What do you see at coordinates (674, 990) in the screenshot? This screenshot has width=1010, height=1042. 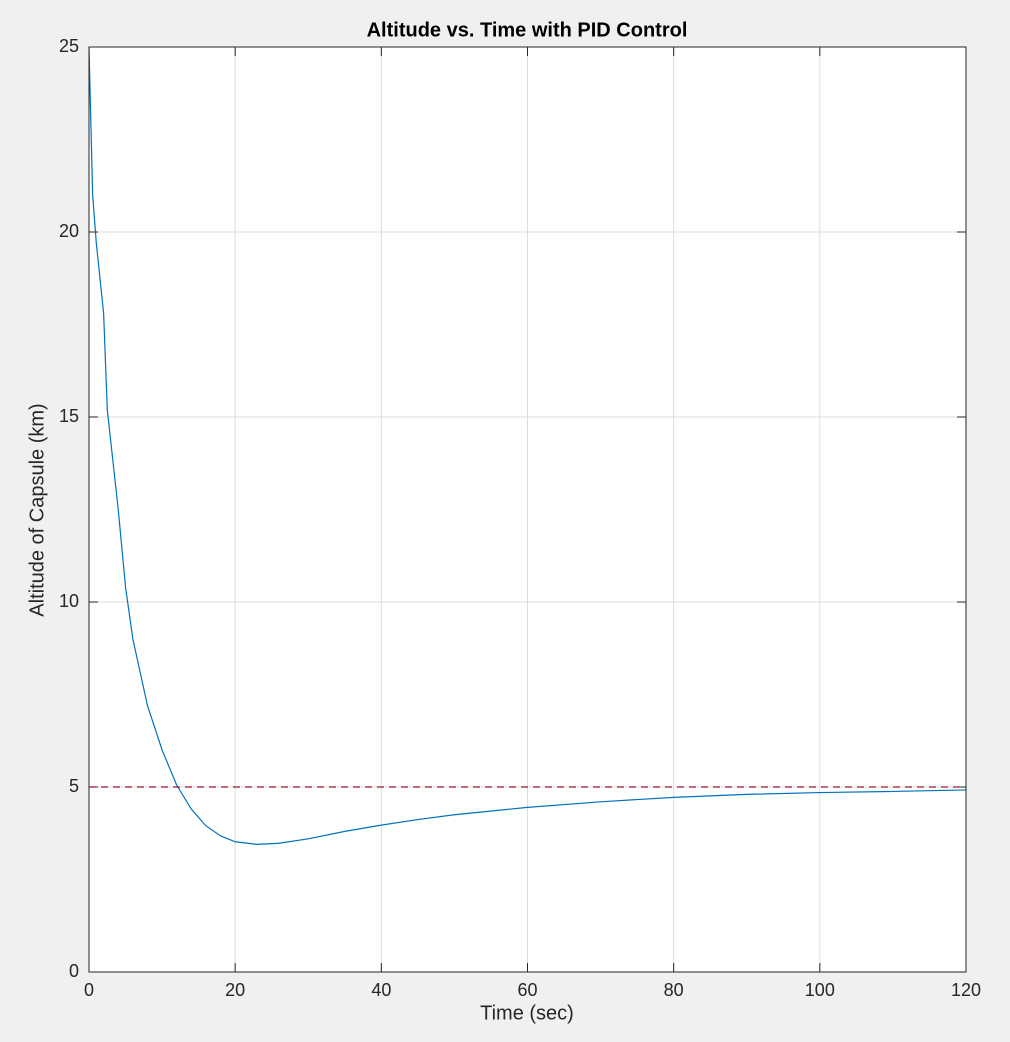 I see `x-tick-label: 80` at bounding box center [674, 990].